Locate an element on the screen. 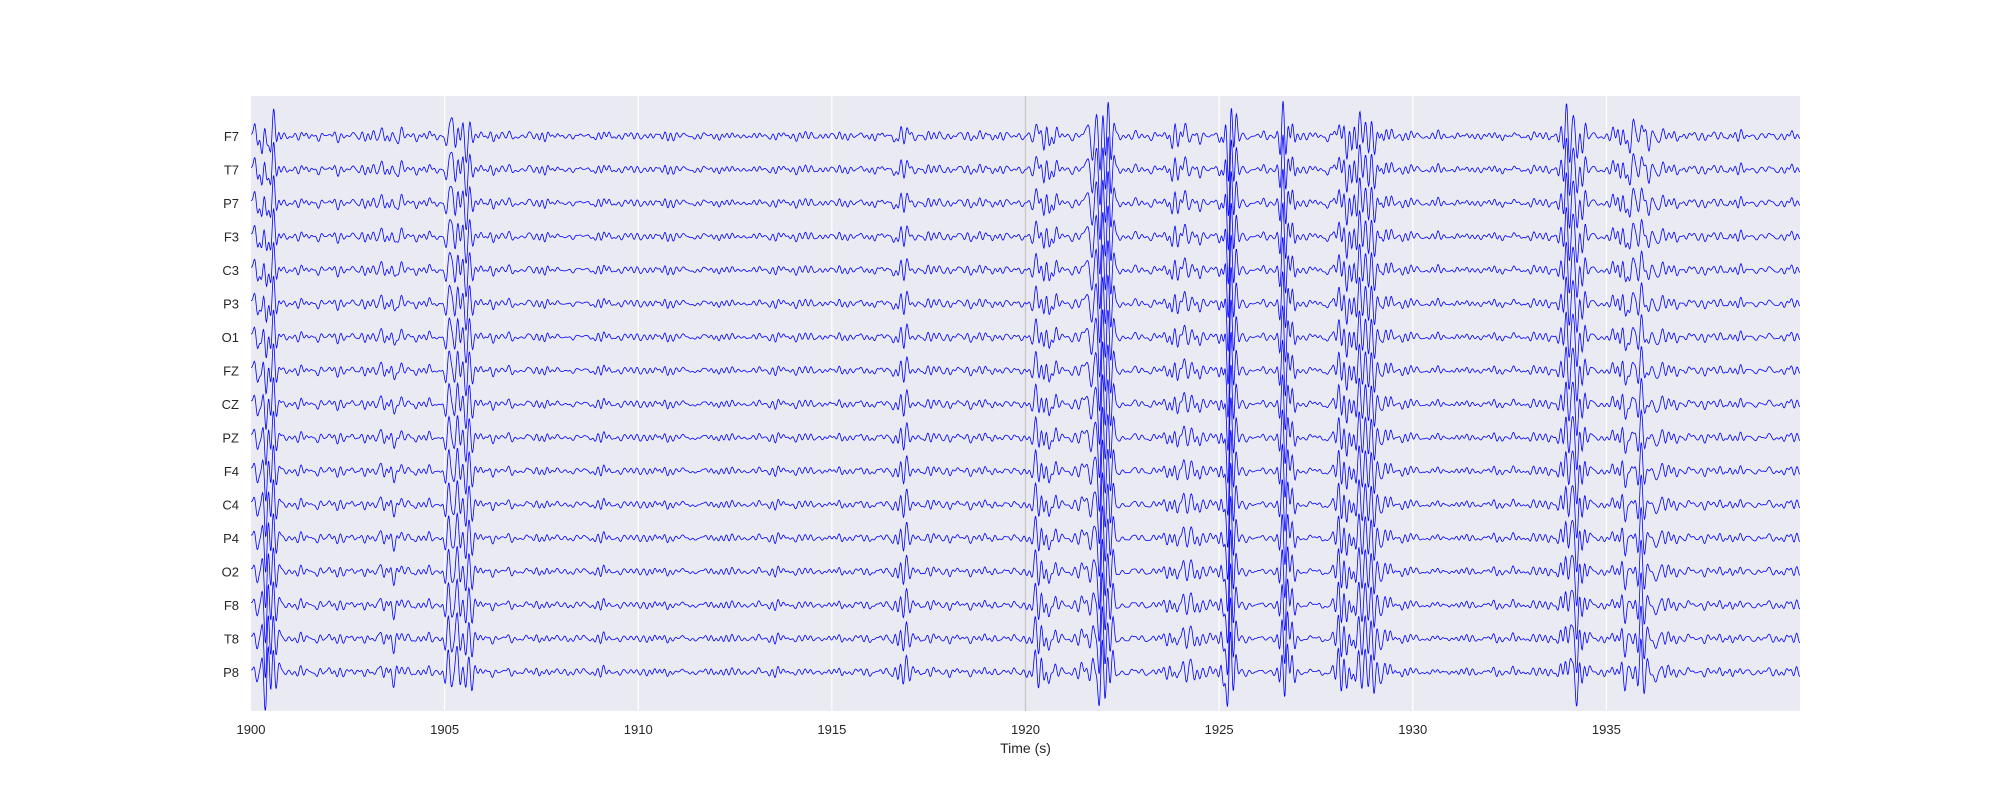 Image resolution: width=2000 pixels, height=805 pixels. trace-o2 is located at coordinates (1025, 570).